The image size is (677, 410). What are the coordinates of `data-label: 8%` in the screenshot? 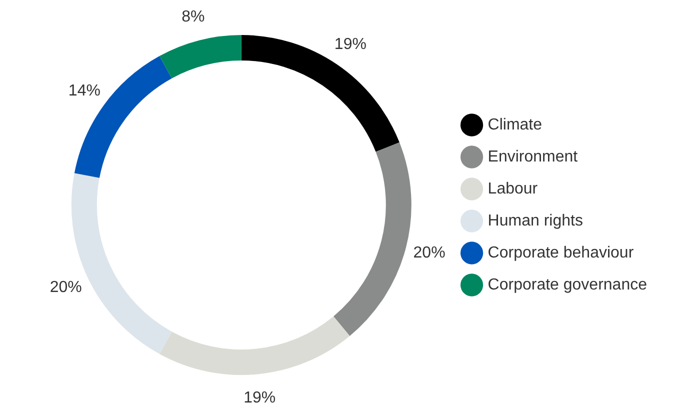 It's located at (193, 17).